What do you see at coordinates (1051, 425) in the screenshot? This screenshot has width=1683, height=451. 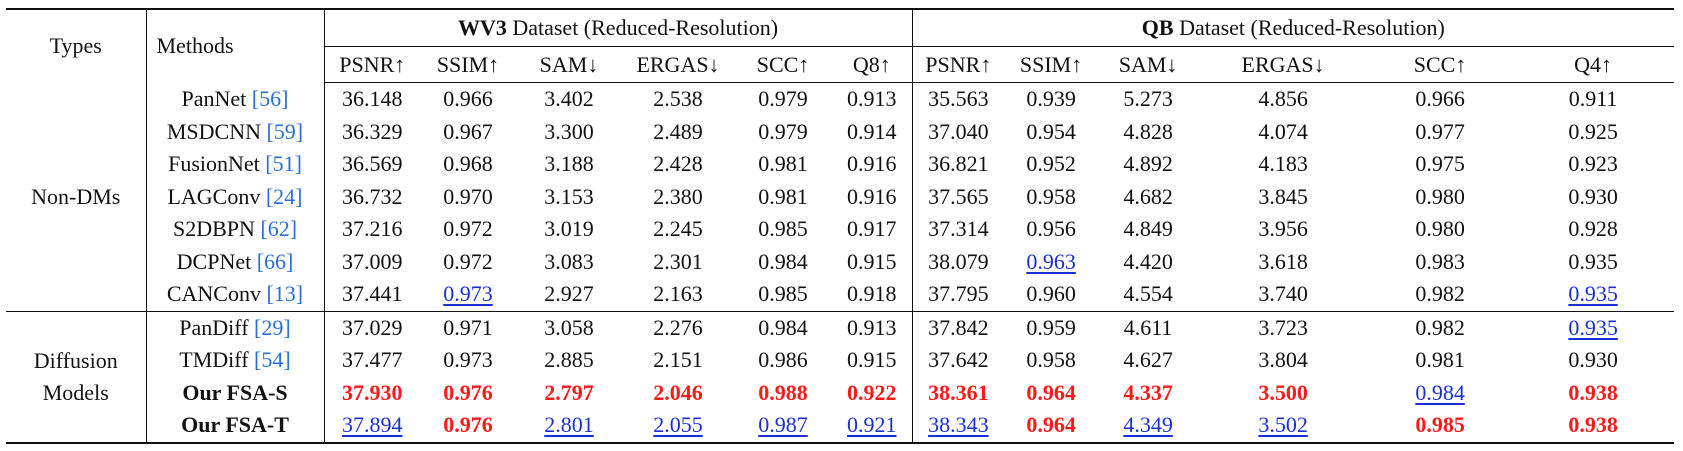 I see `metric-value: 0.964` at bounding box center [1051, 425].